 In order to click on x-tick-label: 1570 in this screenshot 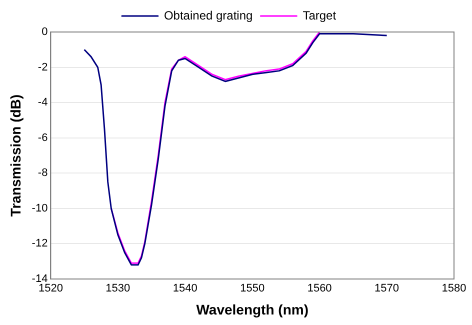, I will do `click(387, 288)`.